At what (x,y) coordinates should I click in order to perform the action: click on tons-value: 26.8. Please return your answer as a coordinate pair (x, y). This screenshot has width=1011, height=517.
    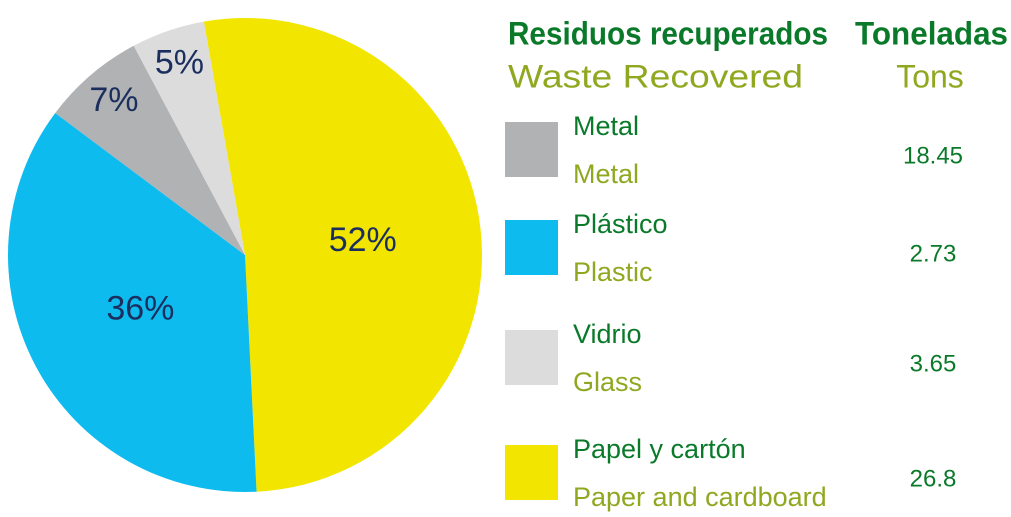
    Looking at the image, I should click on (933, 478).